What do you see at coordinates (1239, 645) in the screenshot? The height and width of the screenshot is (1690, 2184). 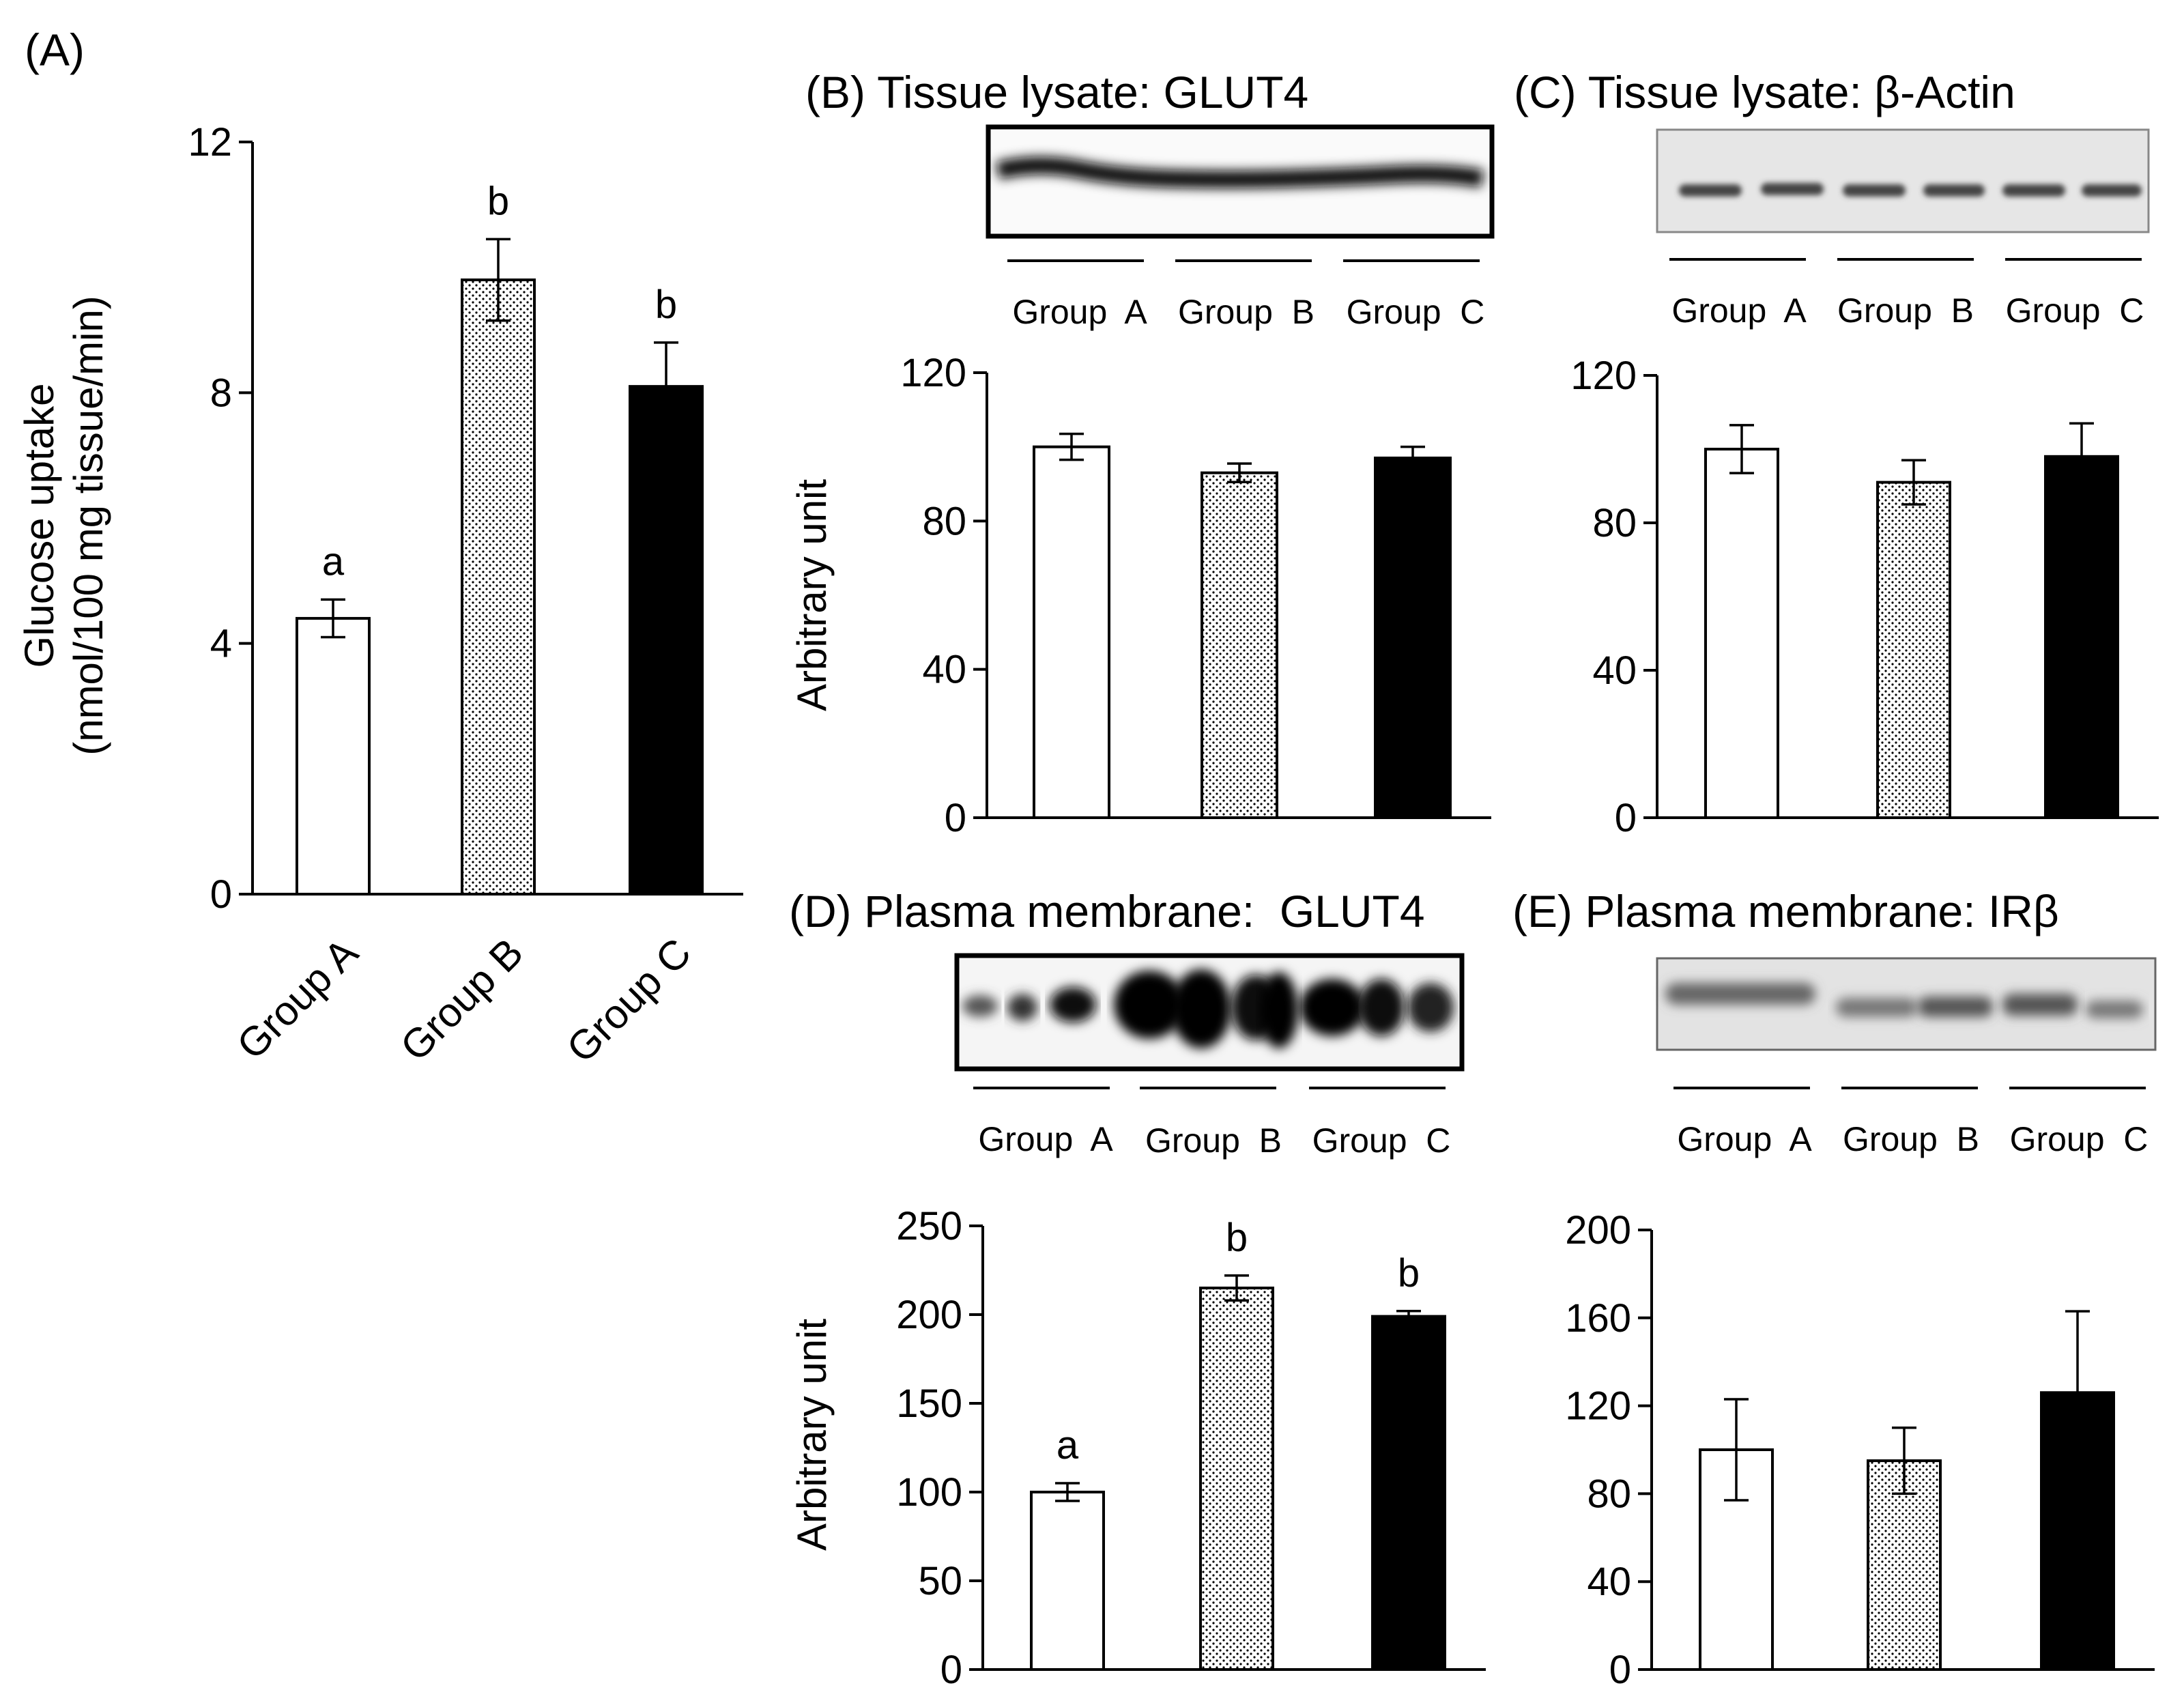 I see `panel-b-bar-group-b` at bounding box center [1239, 645].